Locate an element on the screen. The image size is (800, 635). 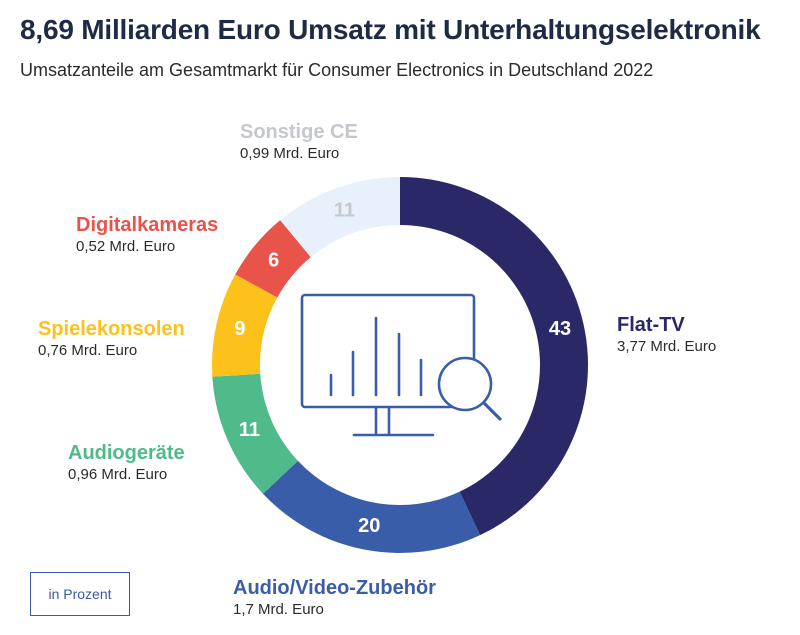
label-amount: 3,77 Mrd. Euro is located at coordinates (667, 346).